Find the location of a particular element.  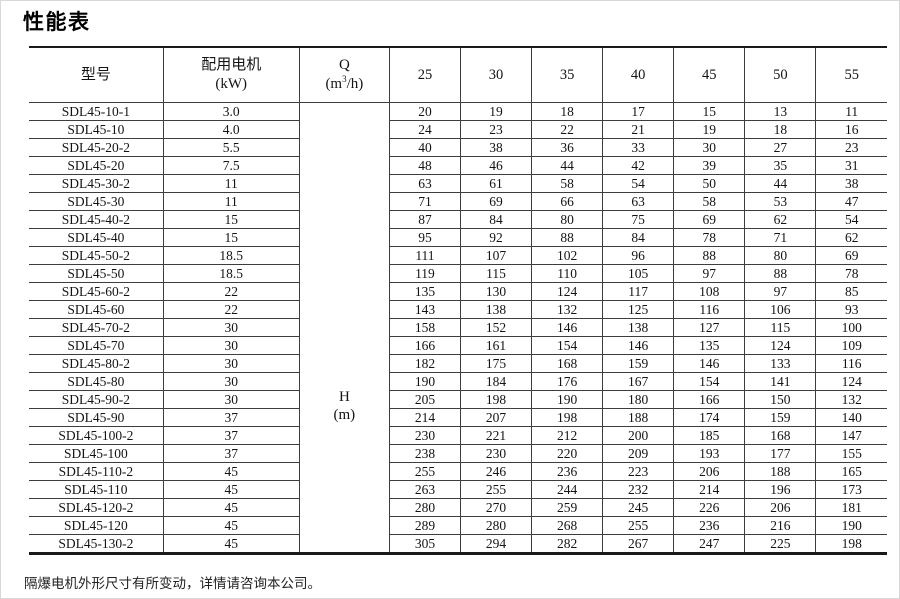

head-value-cell: 33 is located at coordinates (638, 147).